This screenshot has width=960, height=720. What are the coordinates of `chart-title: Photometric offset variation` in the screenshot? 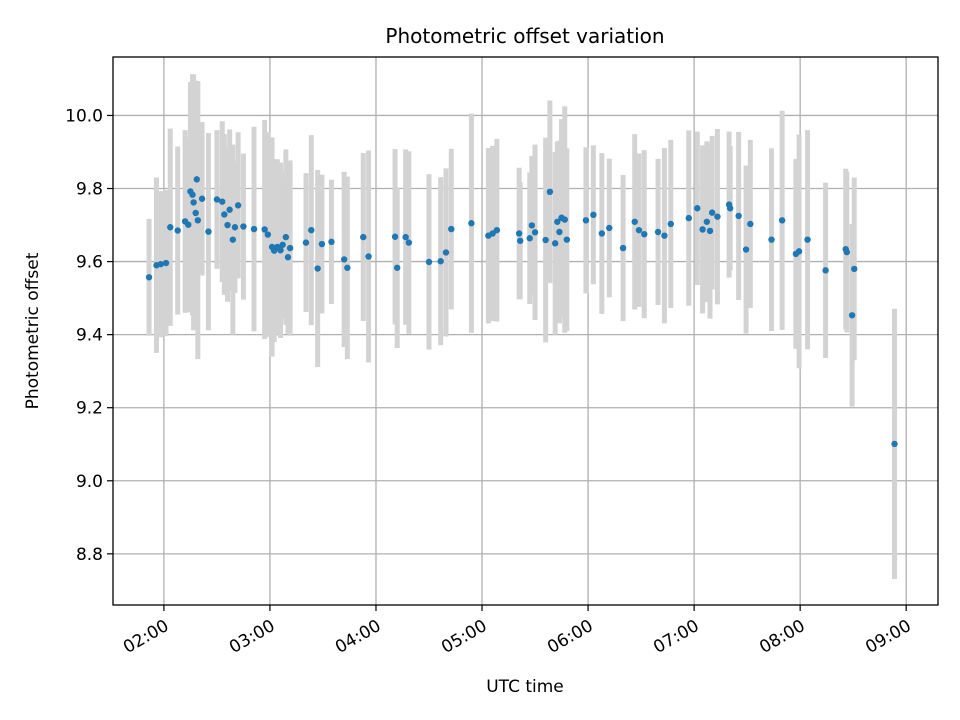 It's located at (524, 36).